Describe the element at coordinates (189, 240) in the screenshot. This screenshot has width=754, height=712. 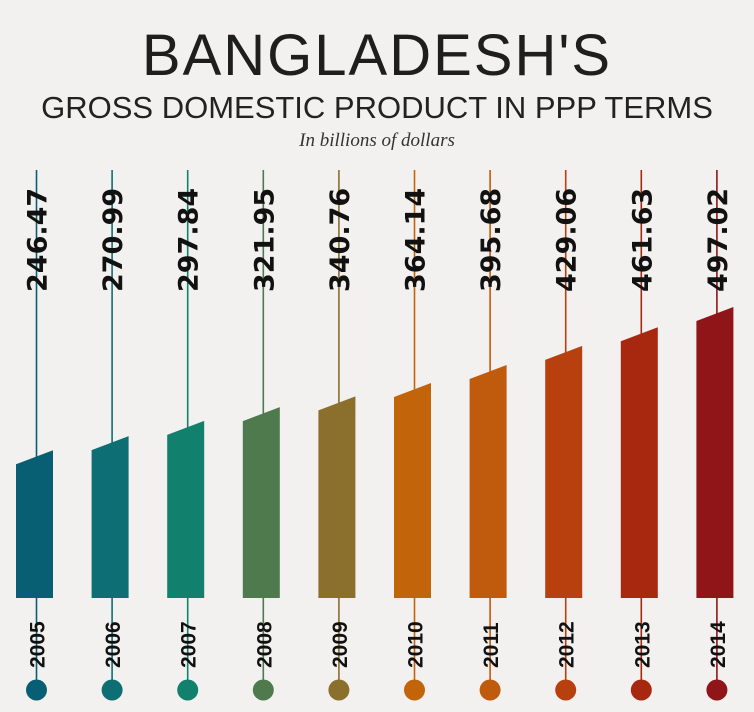
I see `value-label: 297.84` at that location.